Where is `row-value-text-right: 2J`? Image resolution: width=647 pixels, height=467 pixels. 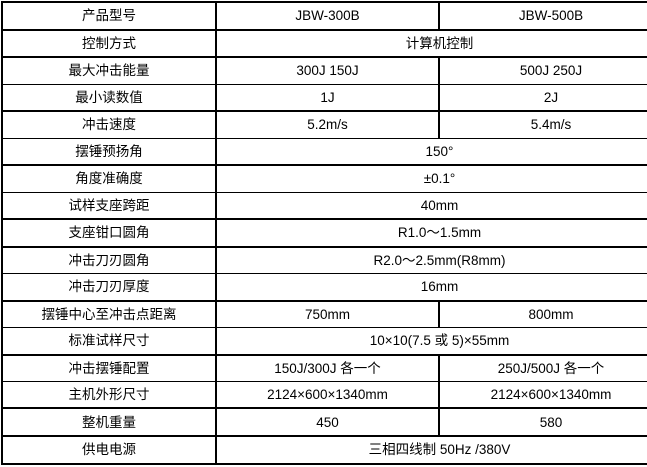
row-value-text-right: 2J is located at coordinates (551, 97).